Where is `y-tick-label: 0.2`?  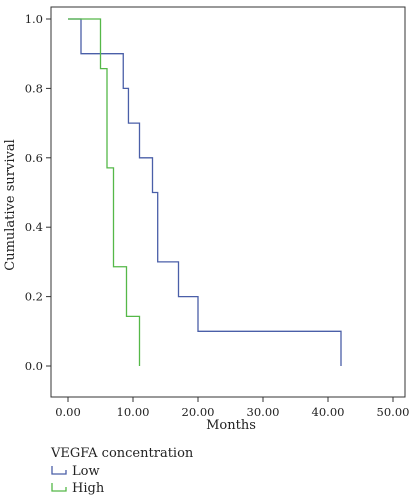 y-tick-label: 0.2 is located at coordinates (34, 297).